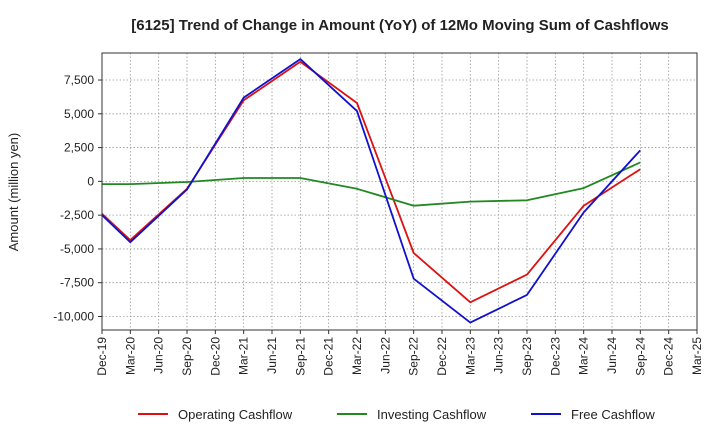 This screenshot has width=720, height=440. I want to click on x-tick-label: Sep-21, so click(300, 356).